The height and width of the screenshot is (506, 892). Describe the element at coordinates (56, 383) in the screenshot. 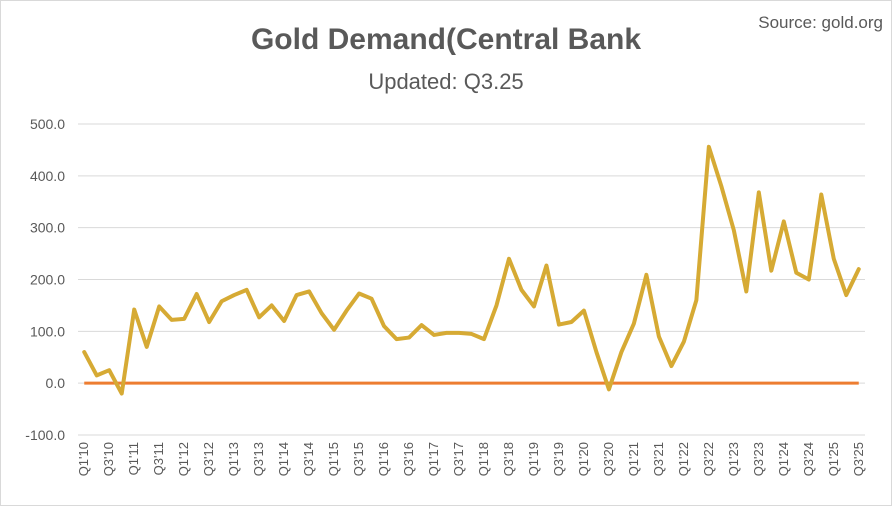

I see `y-tick-label: 0.0` at that location.